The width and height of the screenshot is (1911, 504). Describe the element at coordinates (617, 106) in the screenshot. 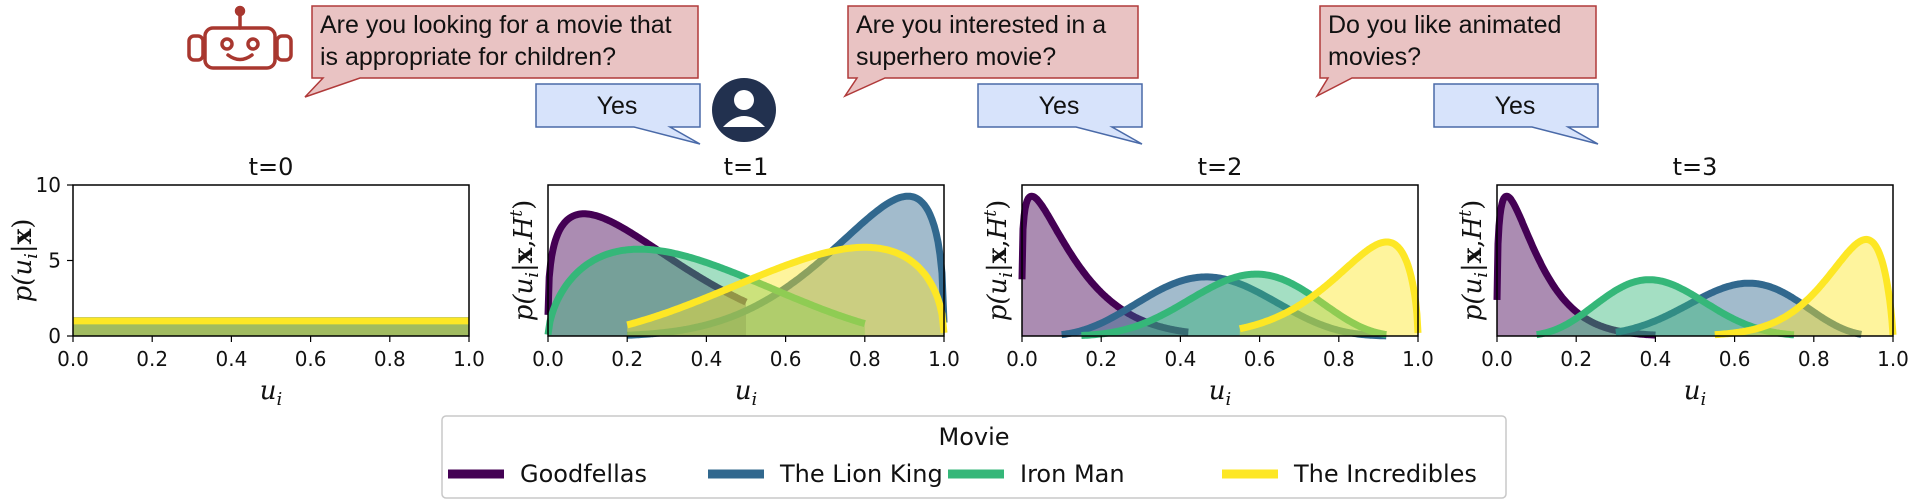

I see `answer-1: Yes` at that location.